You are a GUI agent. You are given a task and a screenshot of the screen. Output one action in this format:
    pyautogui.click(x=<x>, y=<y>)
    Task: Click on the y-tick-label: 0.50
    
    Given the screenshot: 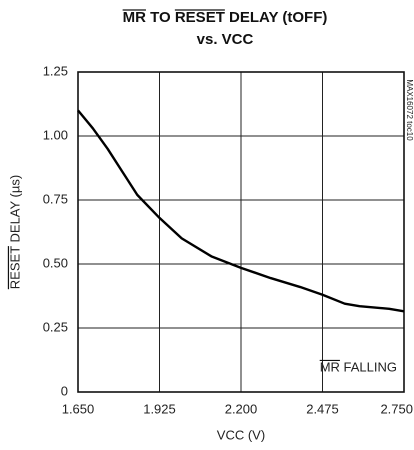 What is the action you would take?
    pyautogui.click(x=55, y=262)
    